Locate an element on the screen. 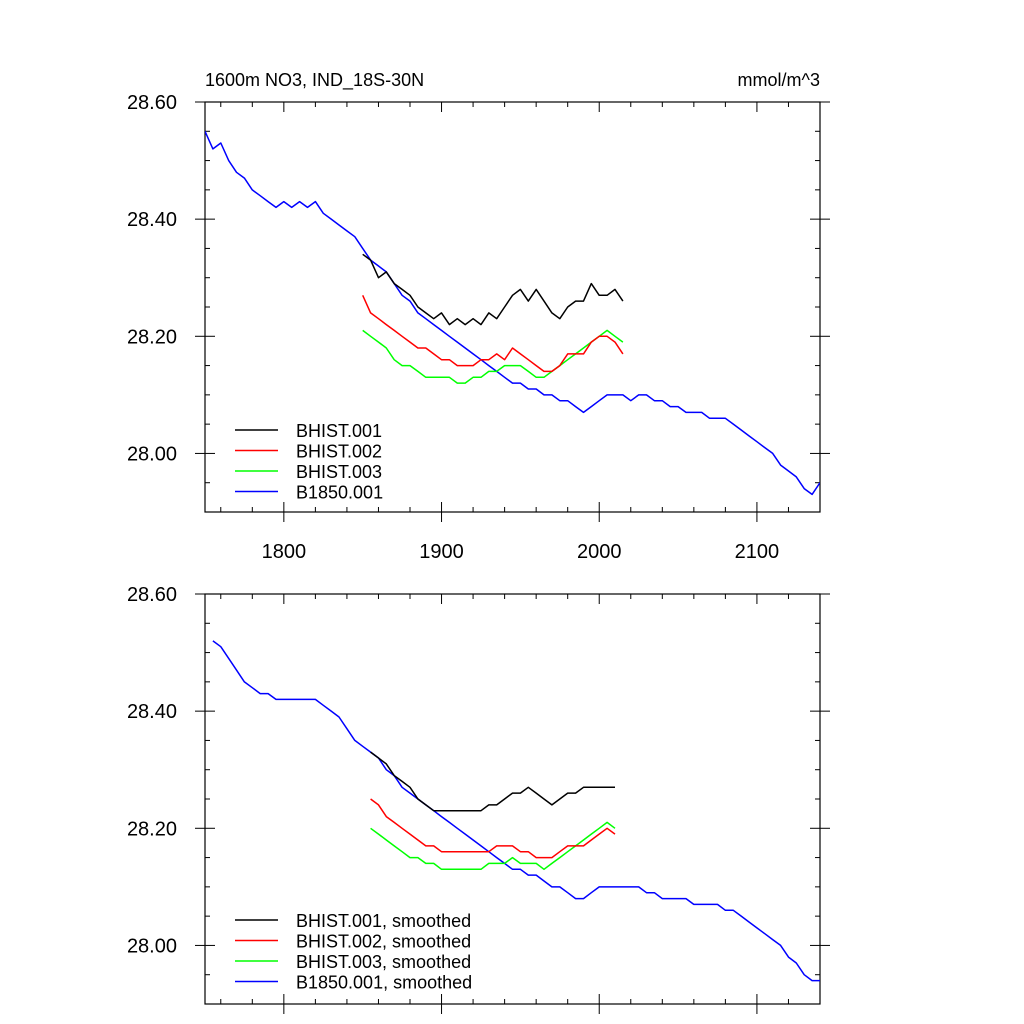 The height and width of the screenshot is (1024, 1024). x-tick-label: 1900 is located at coordinates (441, 552).